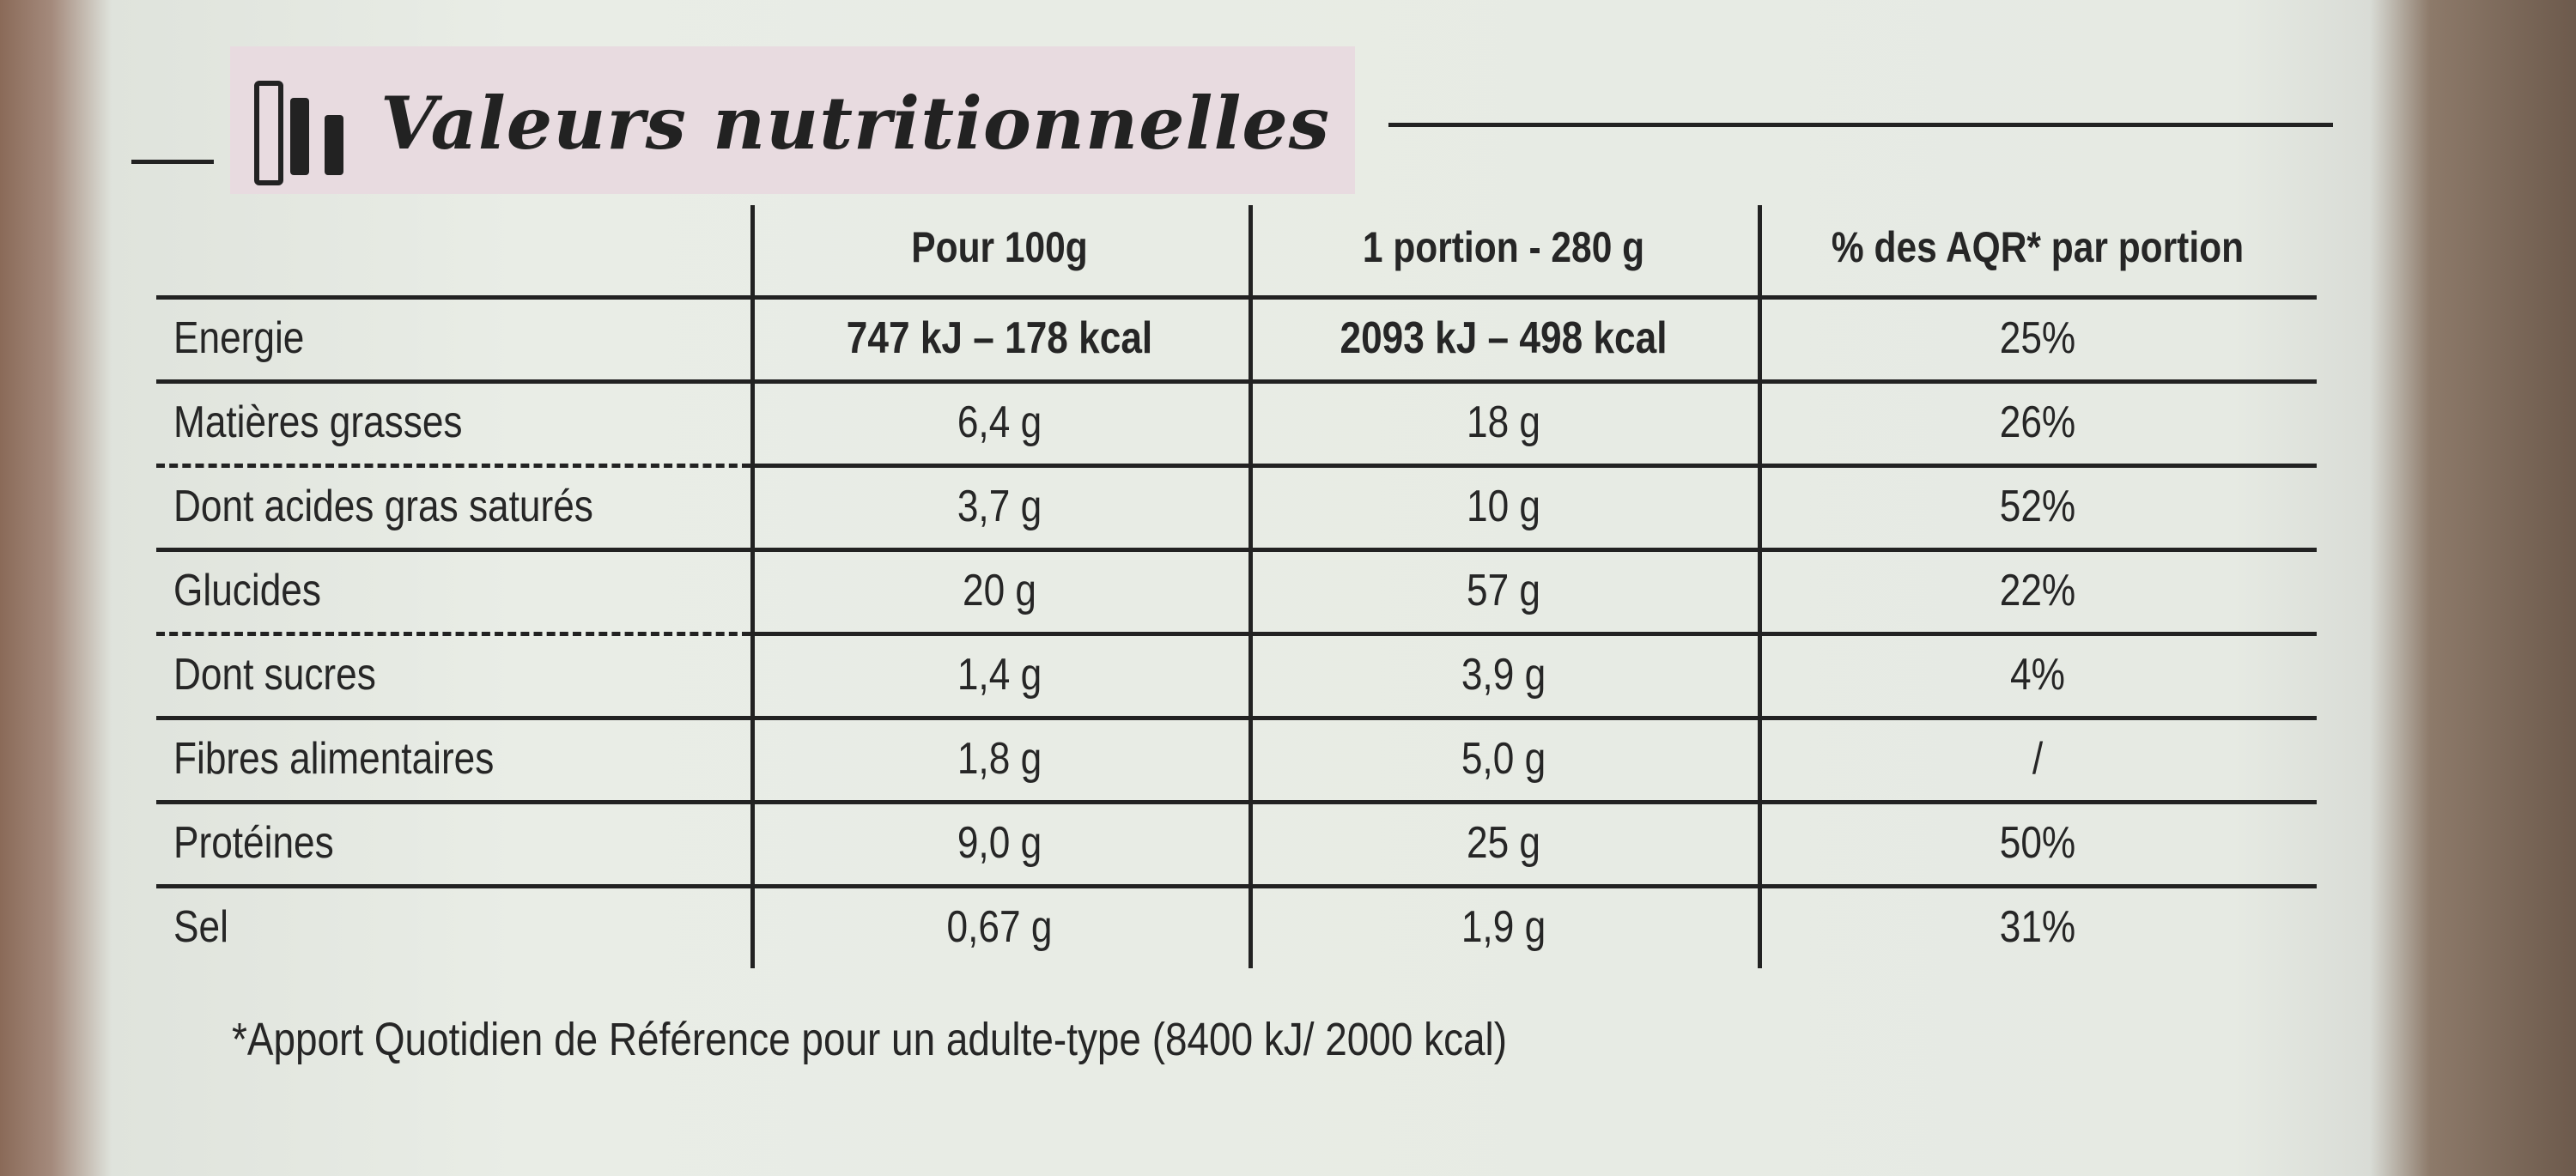  What do you see at coordinates (274, 675) in the screenshot?
I see `row-label: Dont sucres` at bounding box center [274, 675].